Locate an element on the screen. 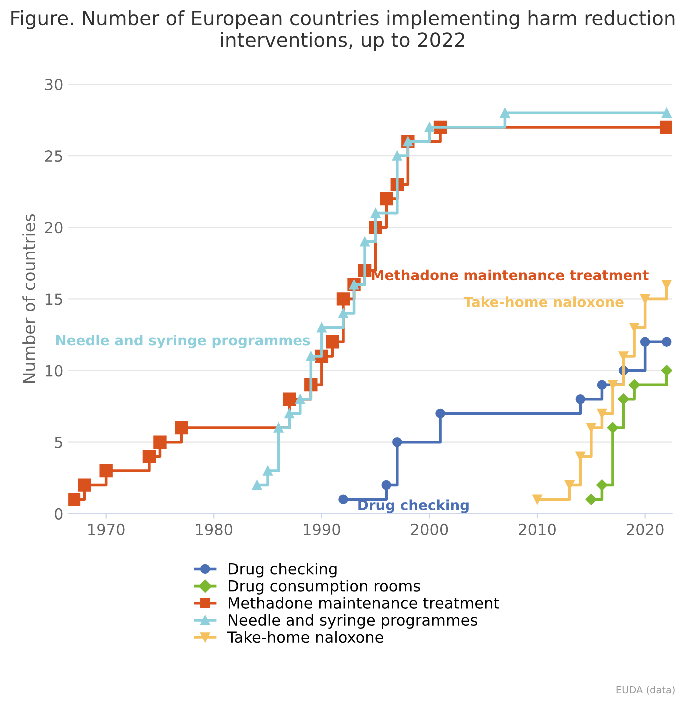  x-tick-label: 2020 is located at coordinates (645, 530).